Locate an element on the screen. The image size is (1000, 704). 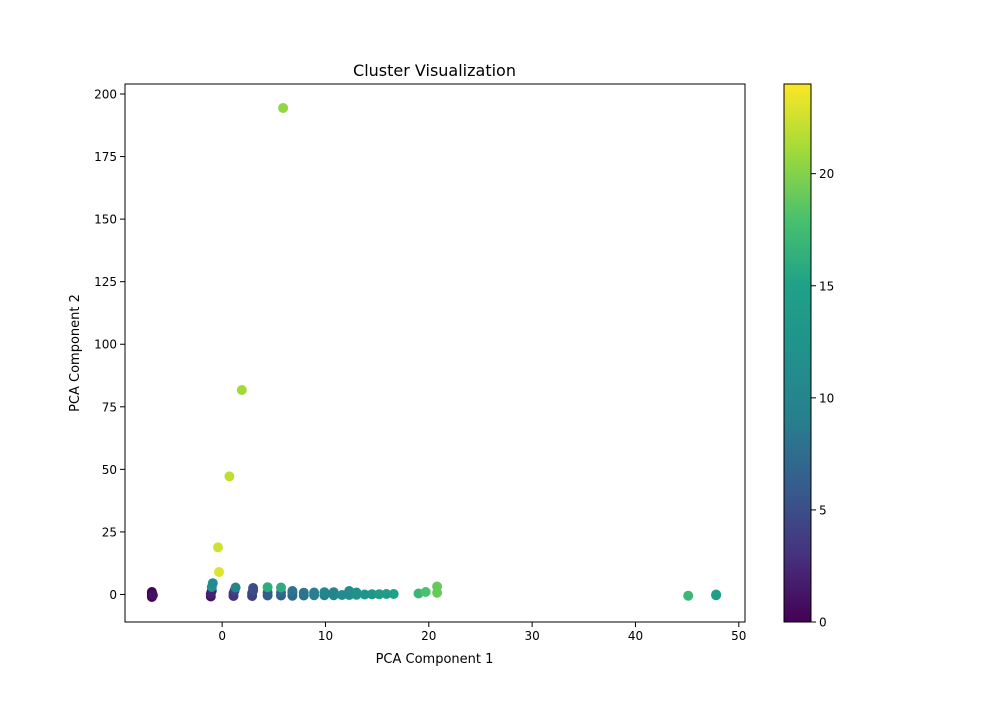
x-axis-label: PCA Component 1 is located at coordinates (435, 659).